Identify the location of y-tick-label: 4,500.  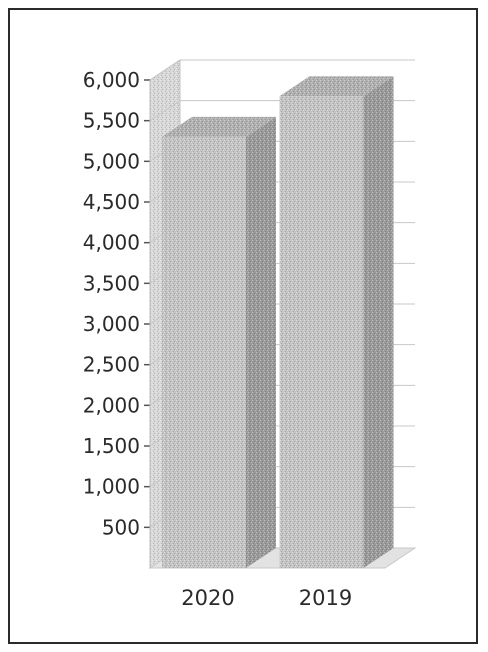
(111, 202).